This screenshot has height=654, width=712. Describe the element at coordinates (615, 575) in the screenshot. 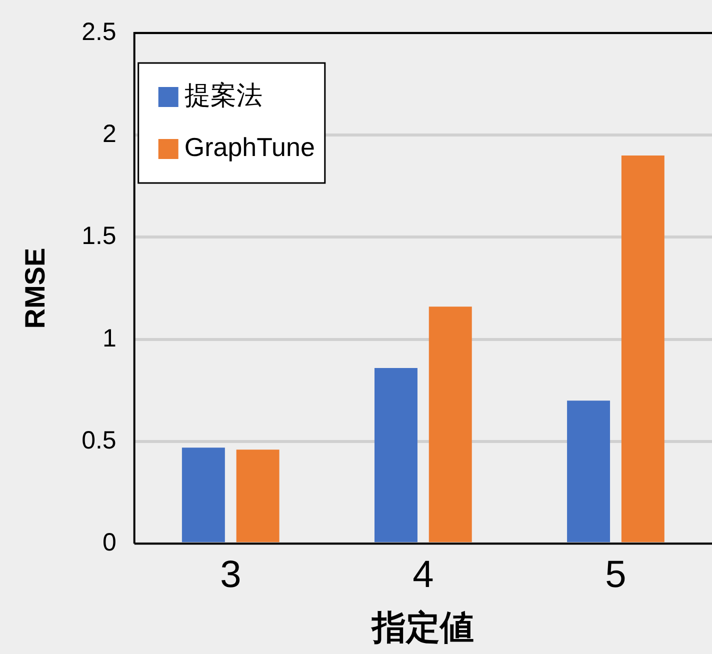

I see `x-tick-label: 5` at that location.